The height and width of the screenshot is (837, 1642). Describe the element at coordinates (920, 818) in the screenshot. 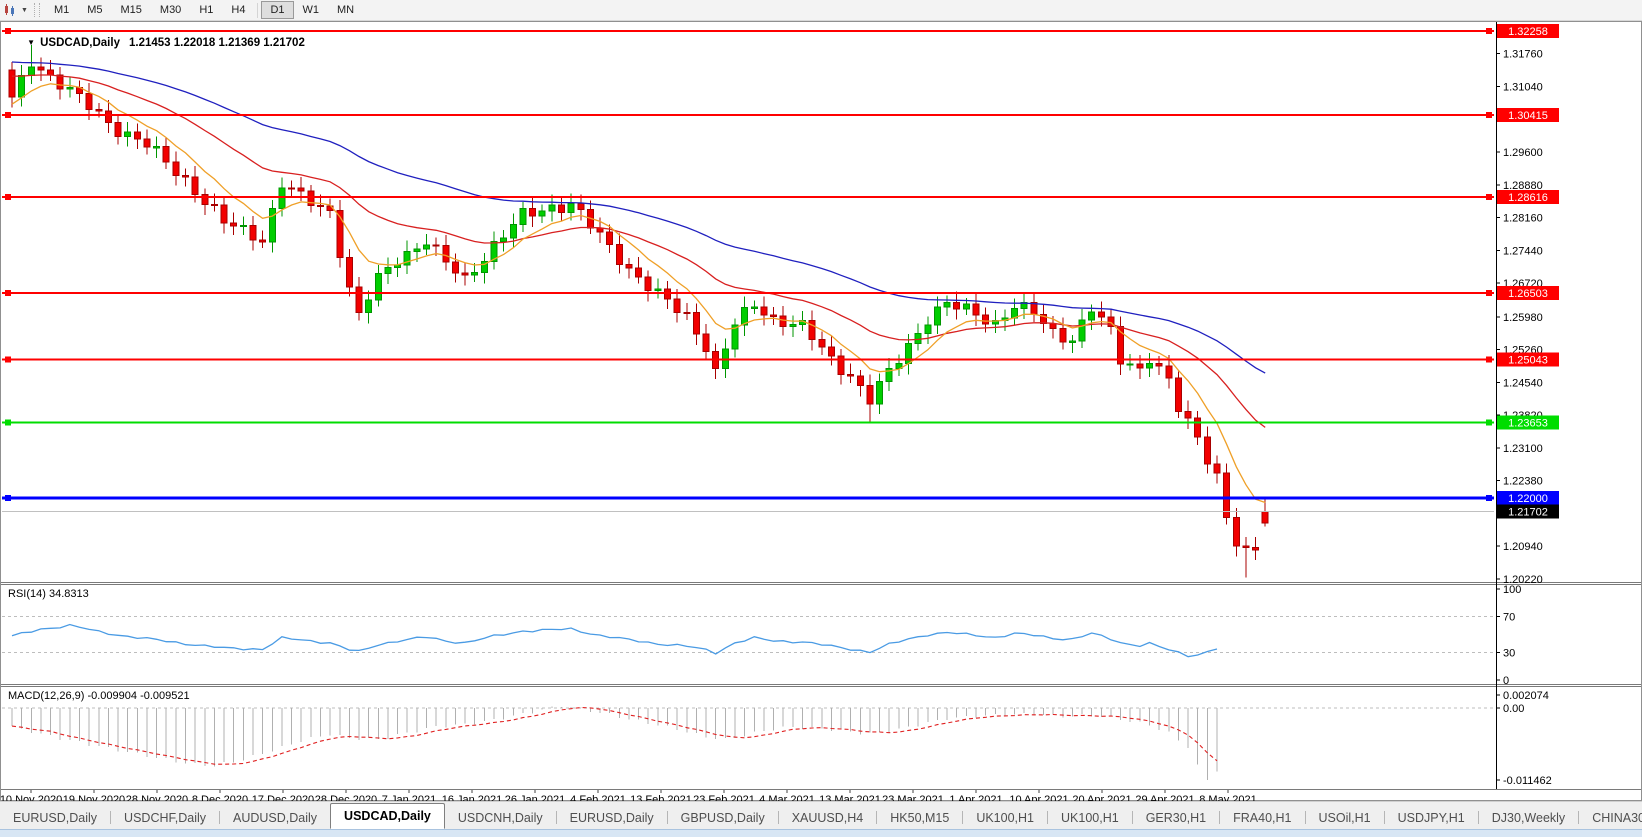

I see `tab-HK50-M15: HK50,M15` at that location.